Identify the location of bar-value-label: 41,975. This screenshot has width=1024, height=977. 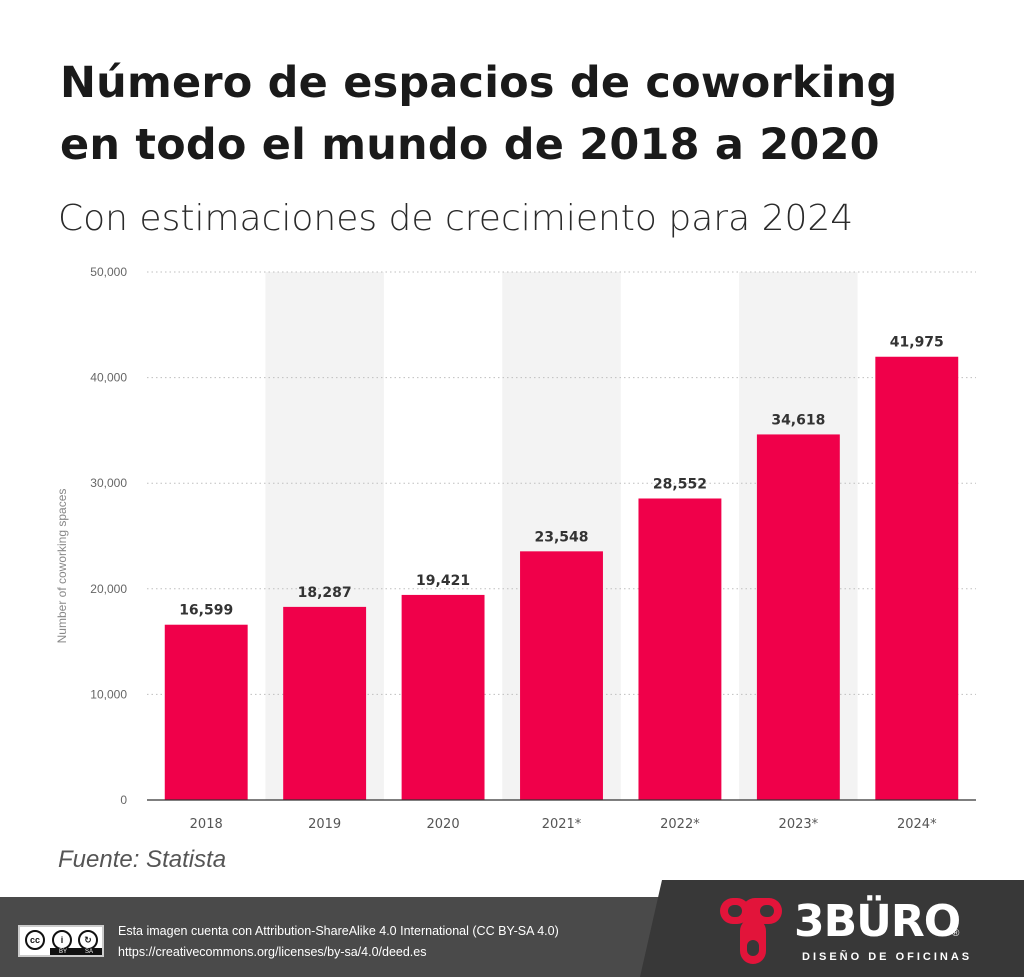
(917, 343).